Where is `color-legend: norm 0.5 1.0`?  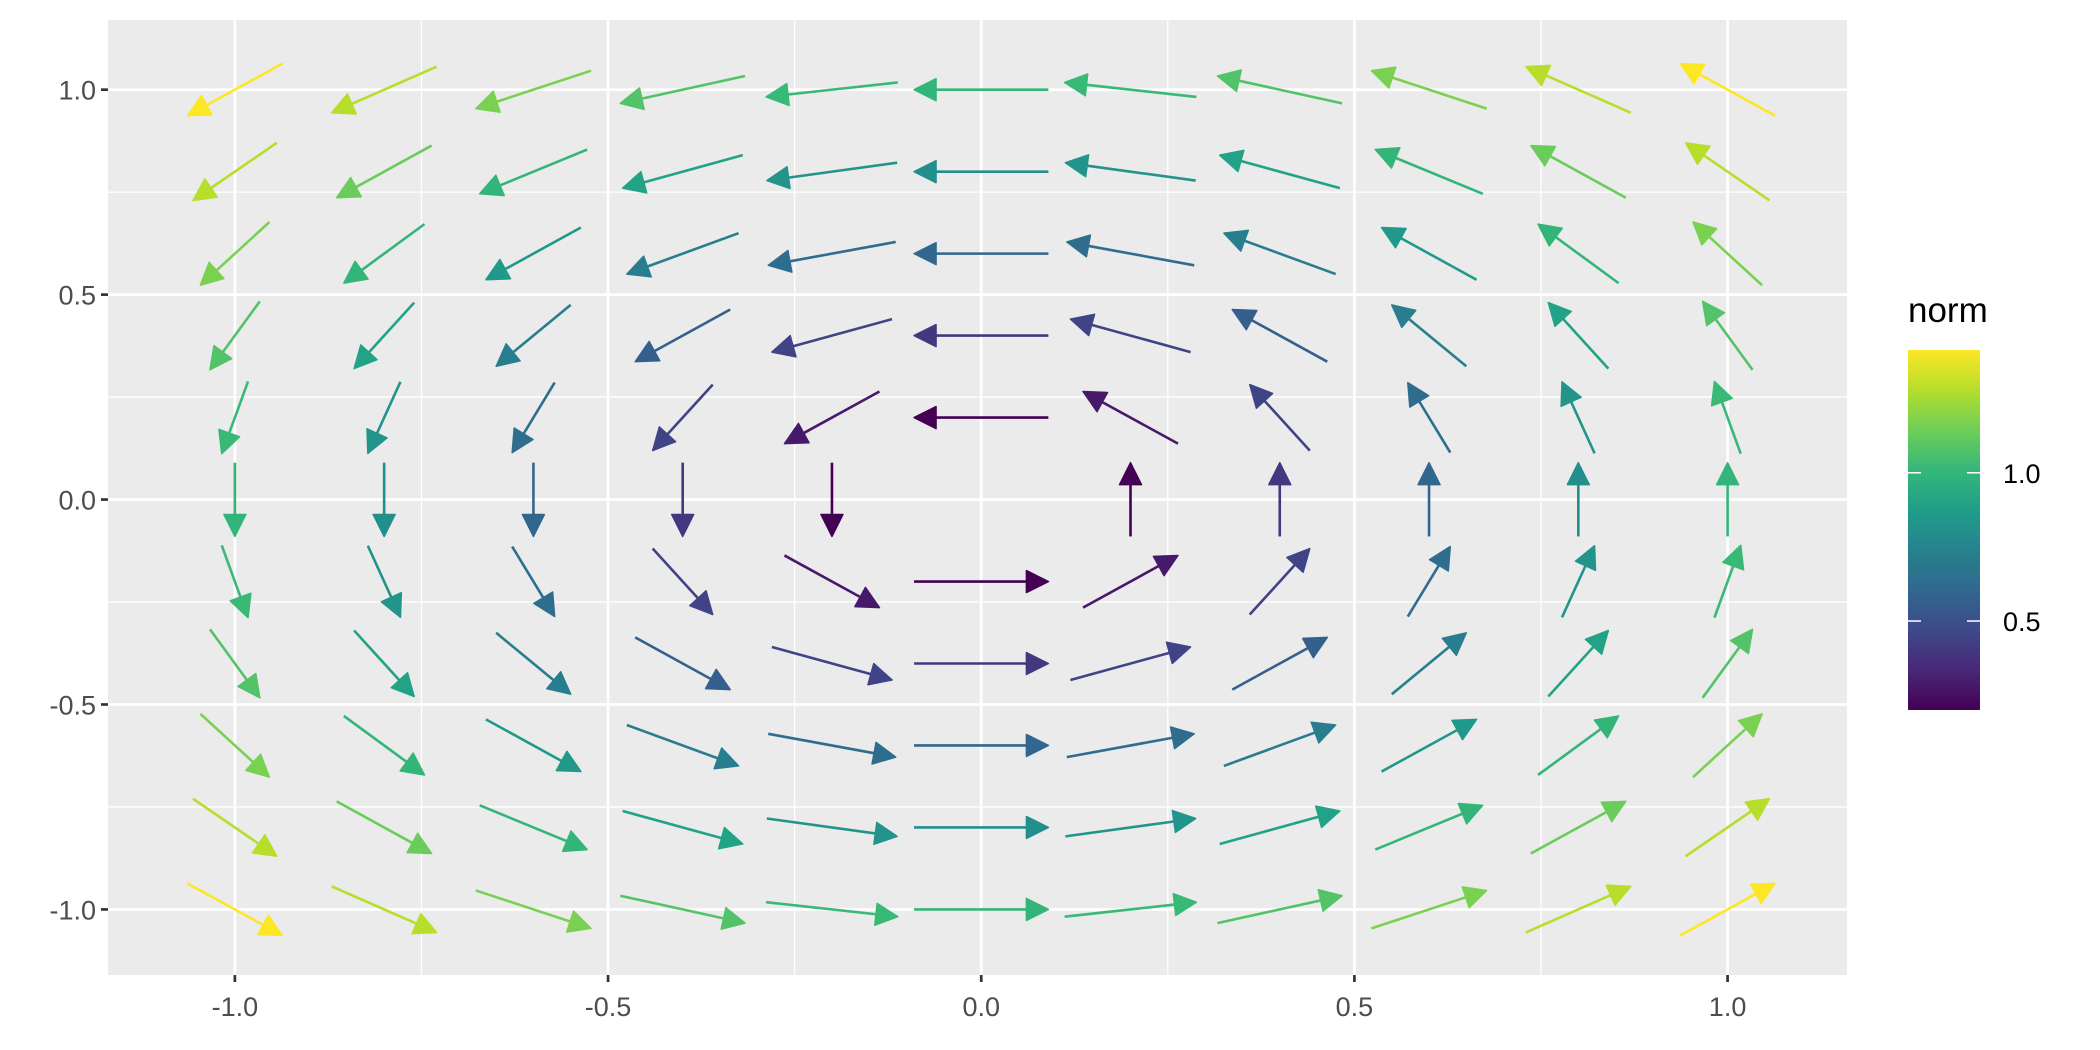 color-legend: norm 0.5 1.0 is located at coordinates (1974, 500).